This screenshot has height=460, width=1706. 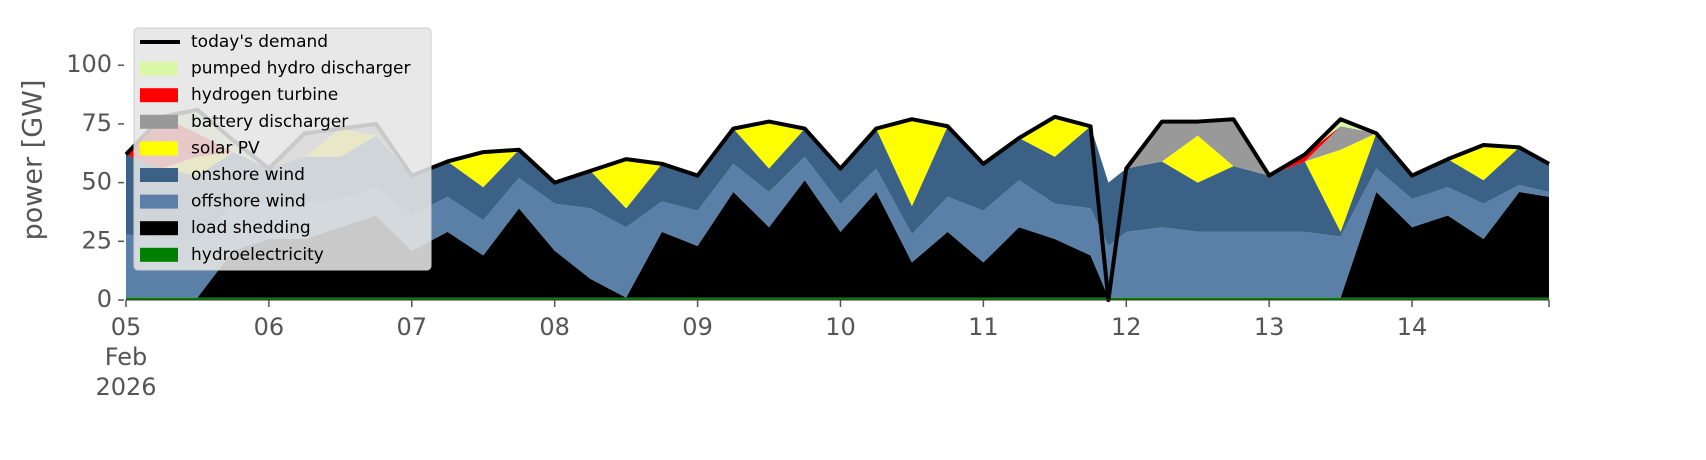 I want to click on y-tick-label: 50, so click(x=96, y=182).